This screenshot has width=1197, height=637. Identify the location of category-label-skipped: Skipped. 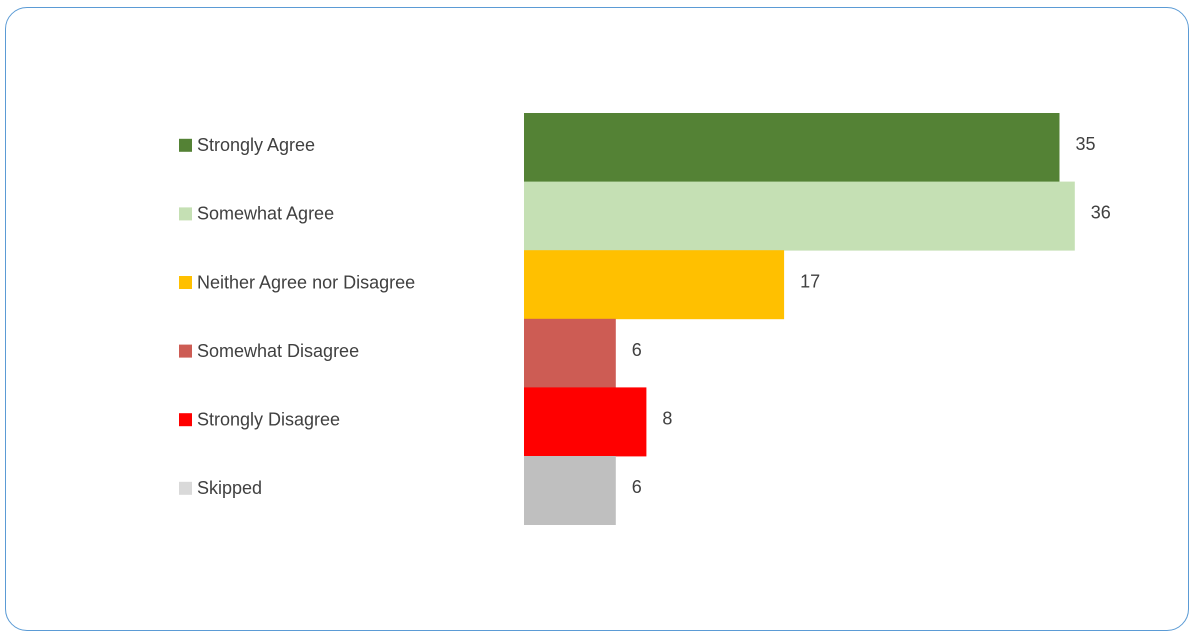
(229, 488).